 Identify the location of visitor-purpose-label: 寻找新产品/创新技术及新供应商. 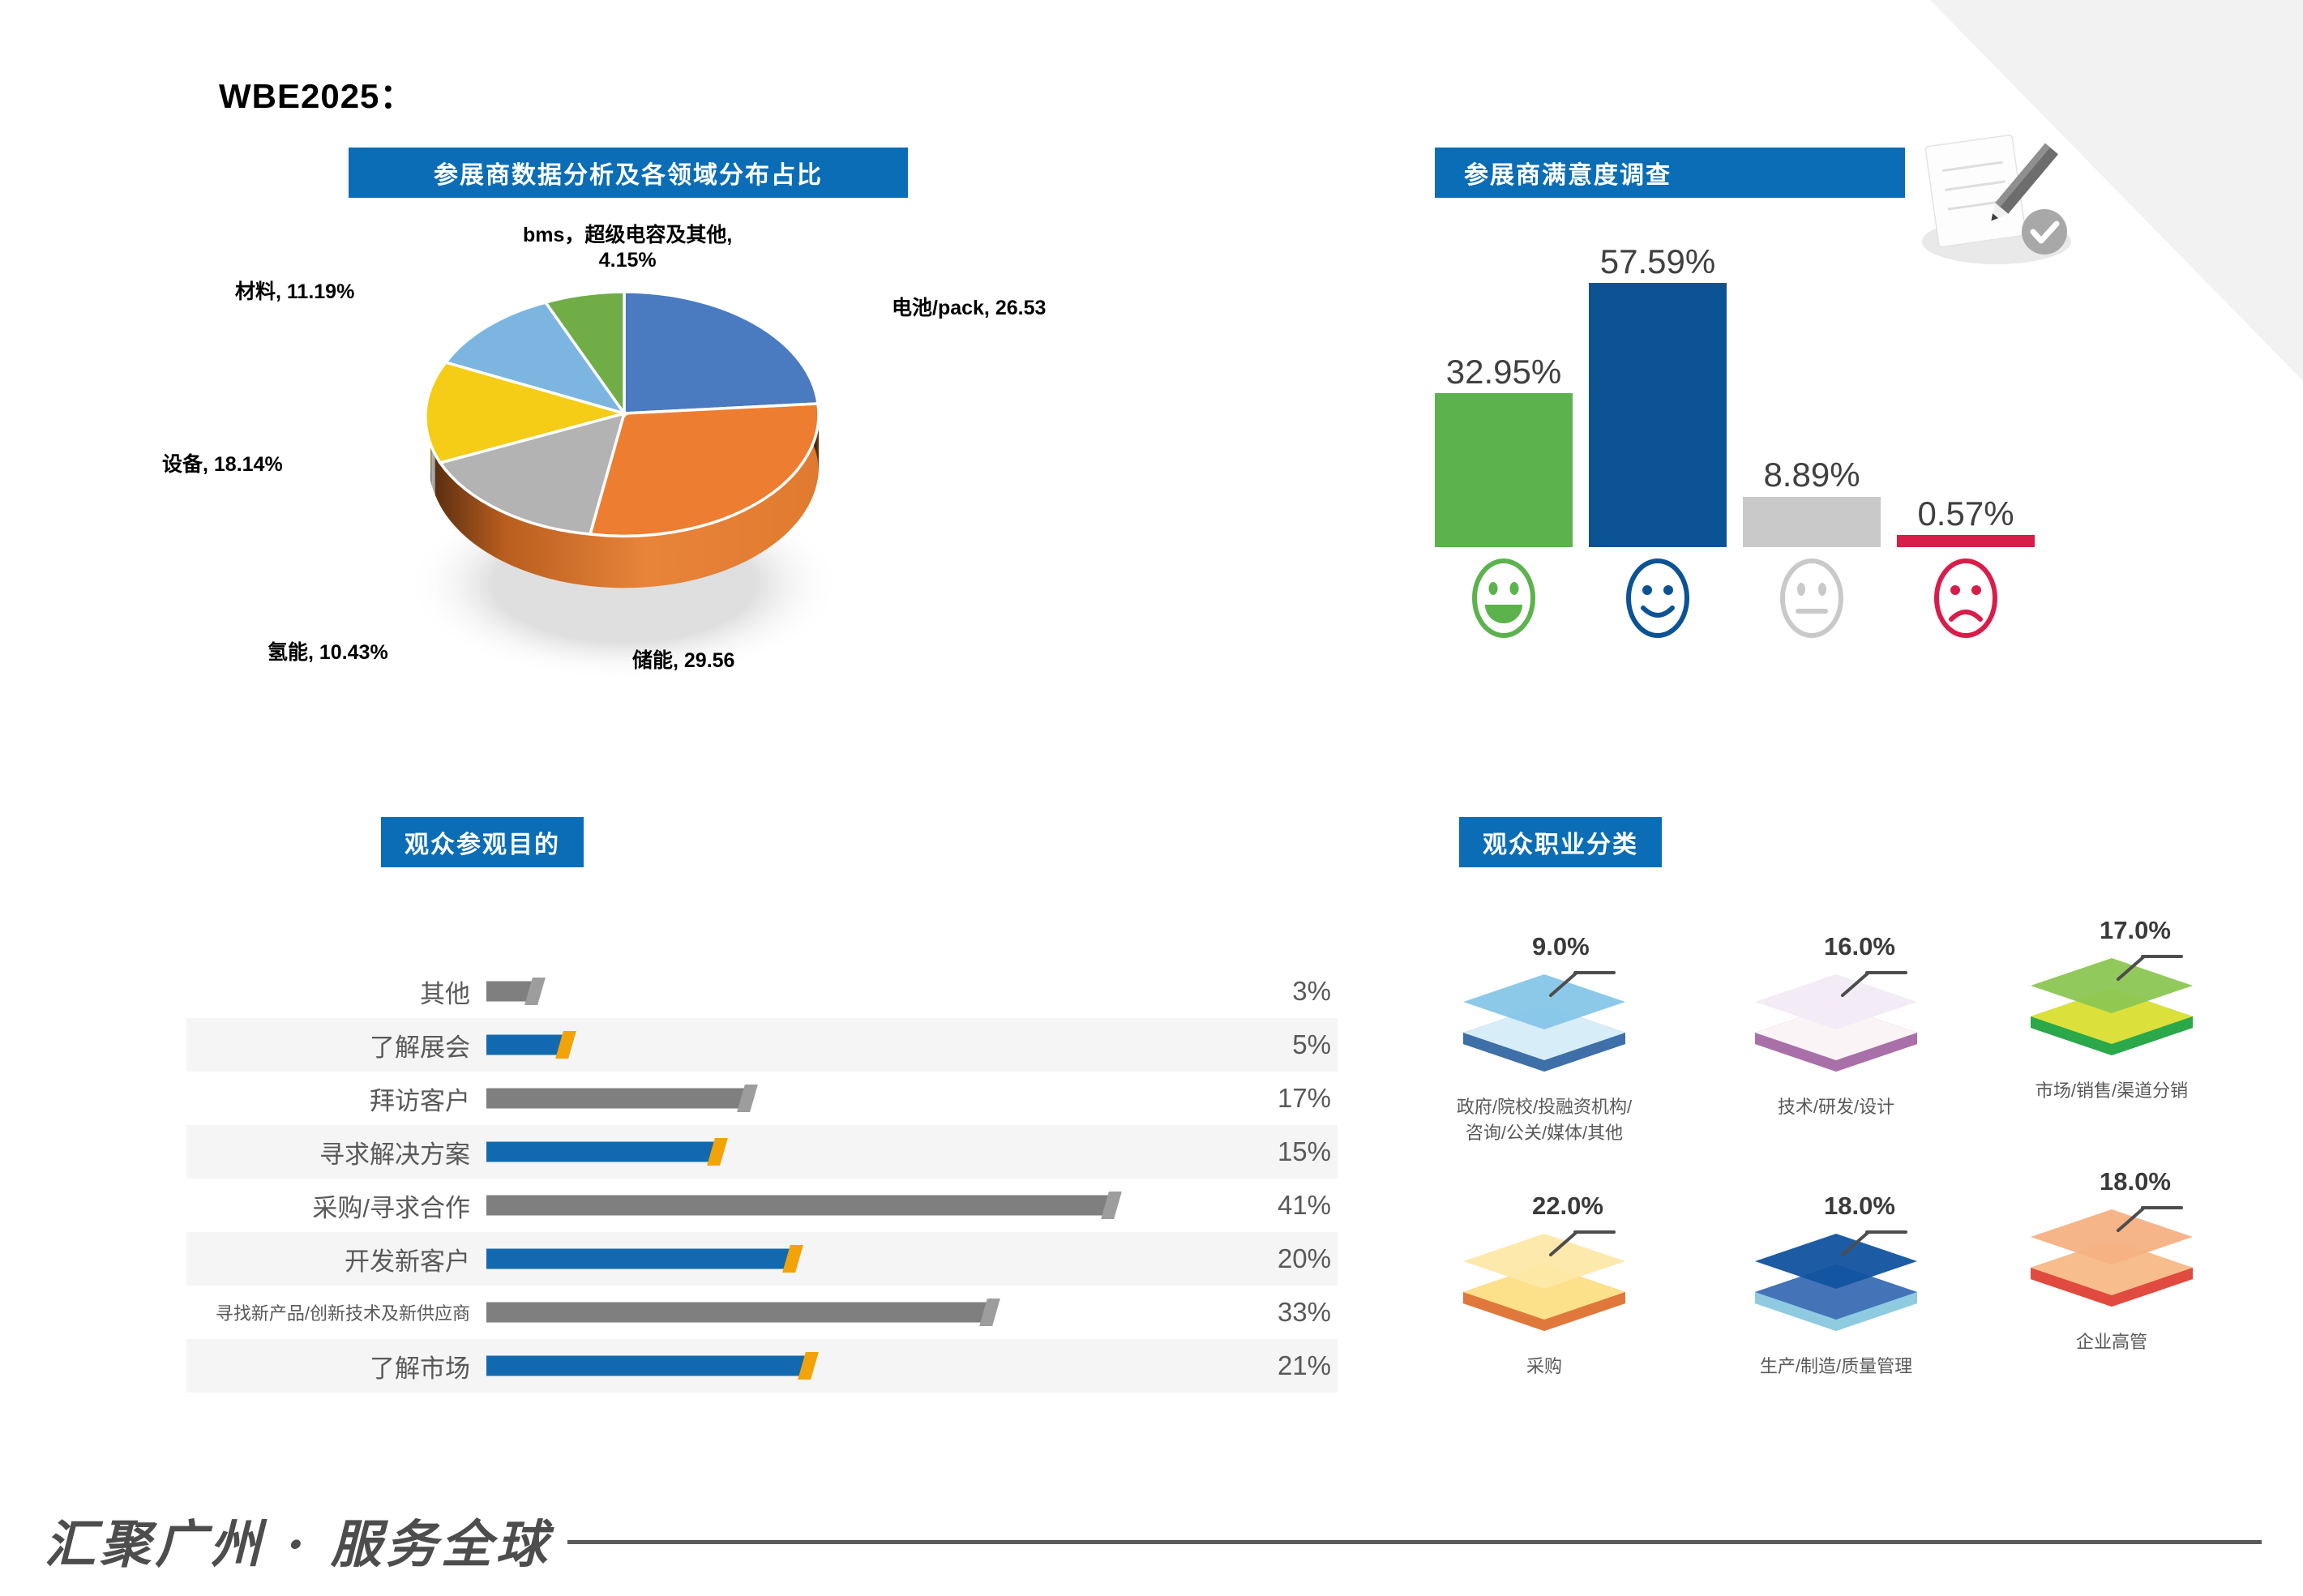
(343, 1313).